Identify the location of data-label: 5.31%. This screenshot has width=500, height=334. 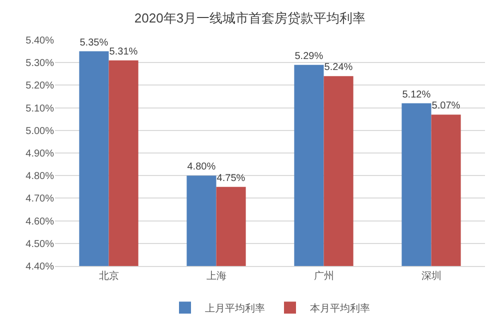
(123, 52).